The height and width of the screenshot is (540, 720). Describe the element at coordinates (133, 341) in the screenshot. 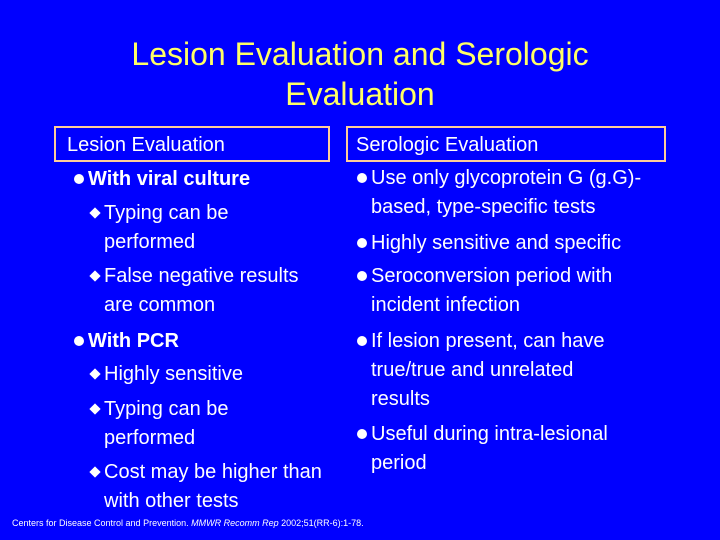

I see `list-item: With PCR` at that location.